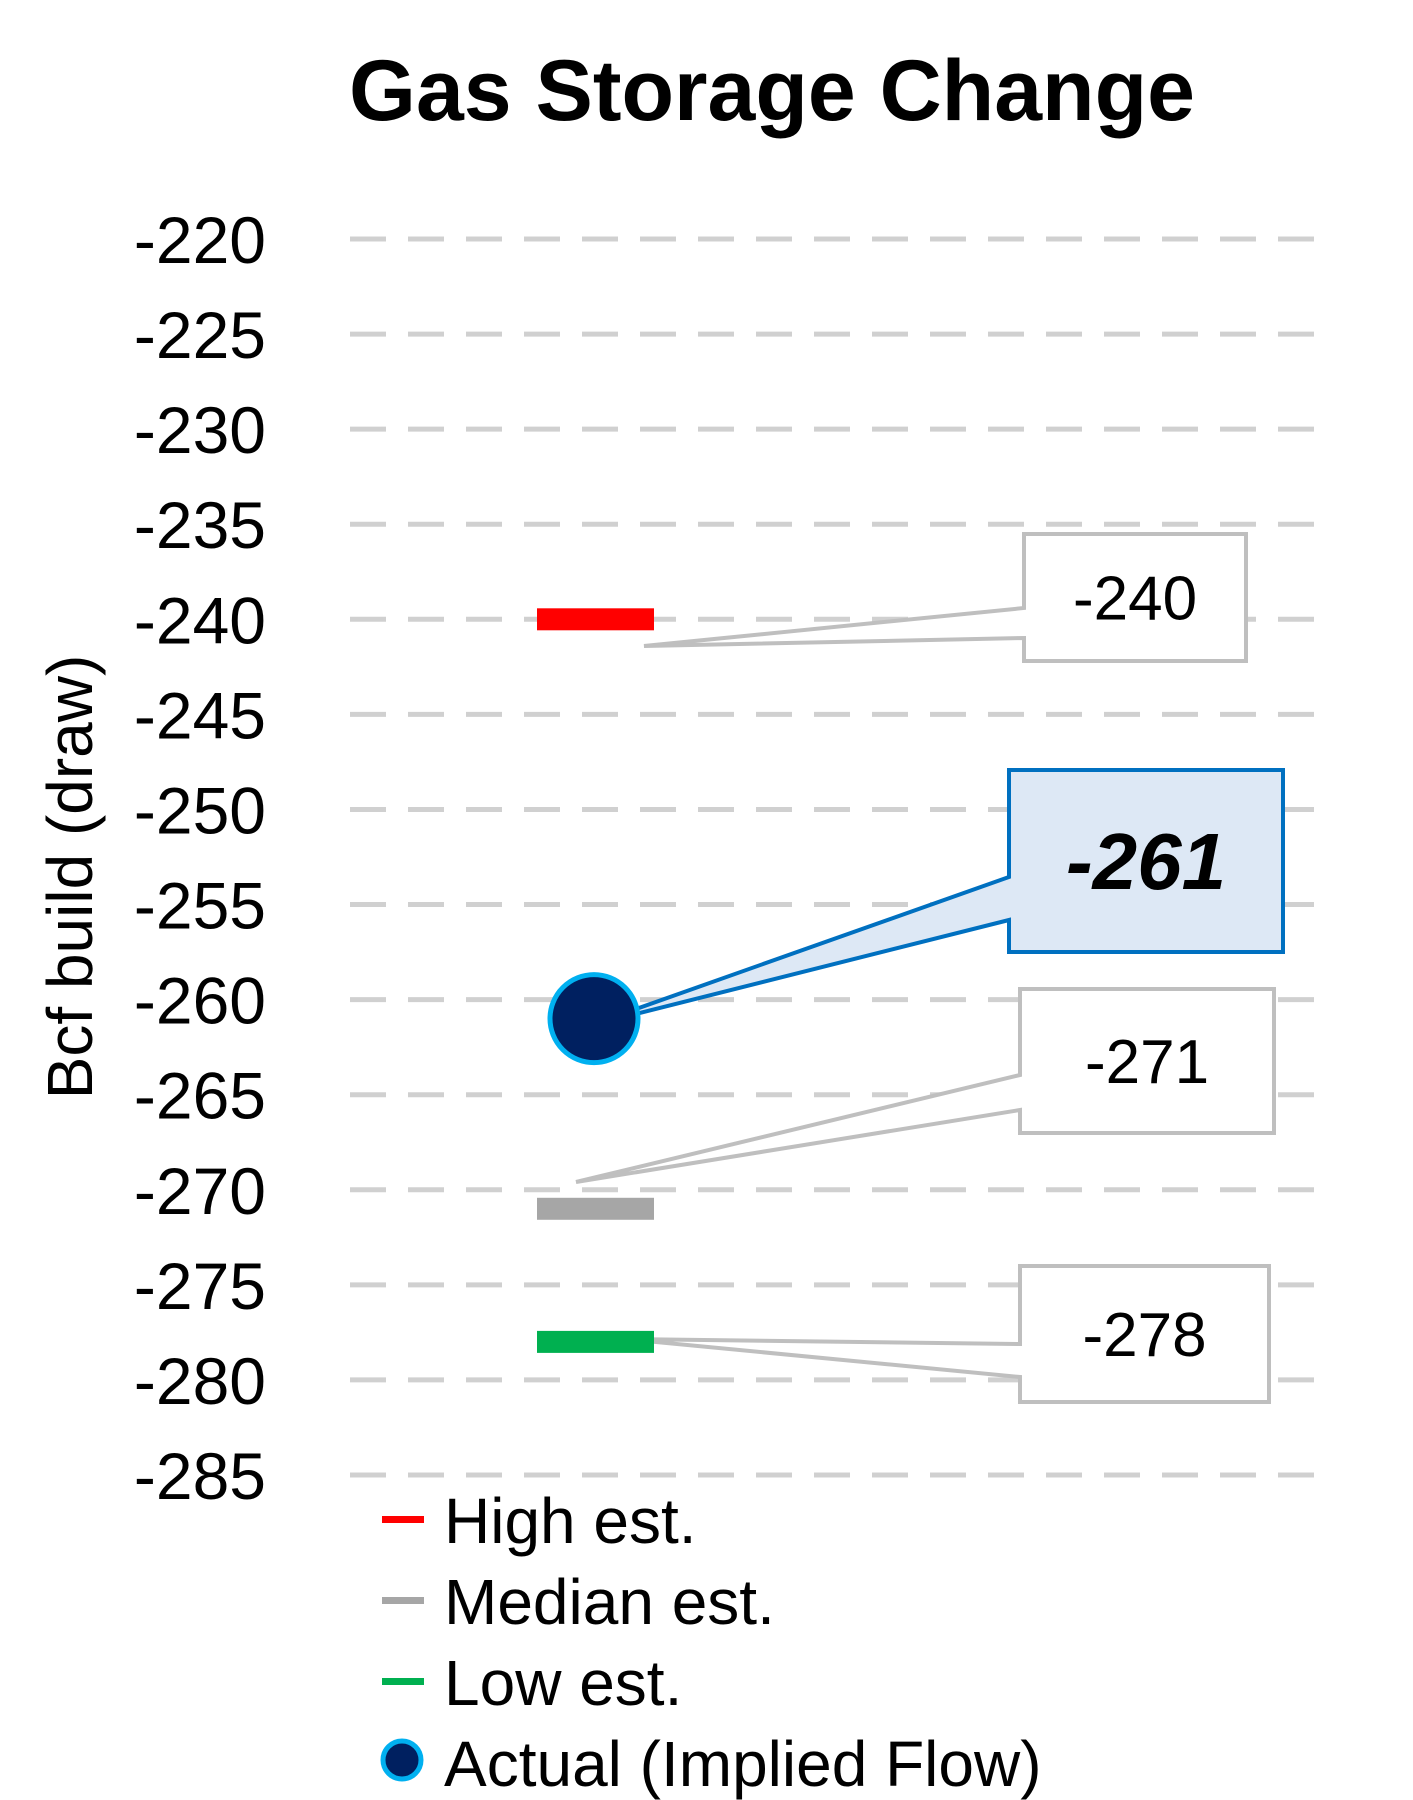 The height and width of the screenshot is (1800, 1413). I want to click on marker-high-est, so click(595, 619).